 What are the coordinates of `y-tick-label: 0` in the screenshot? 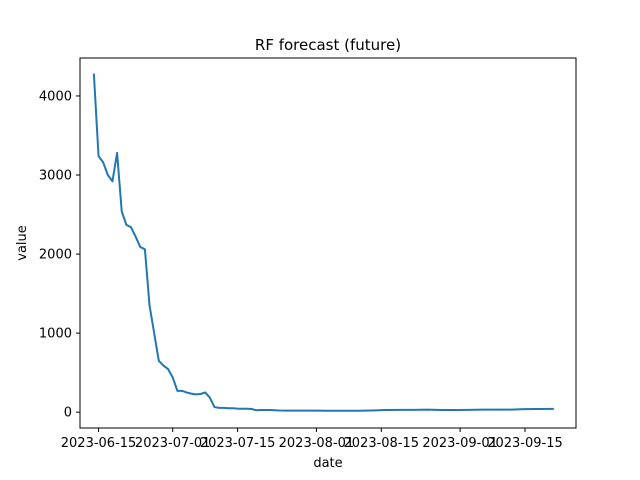 It's located at (68, 413).